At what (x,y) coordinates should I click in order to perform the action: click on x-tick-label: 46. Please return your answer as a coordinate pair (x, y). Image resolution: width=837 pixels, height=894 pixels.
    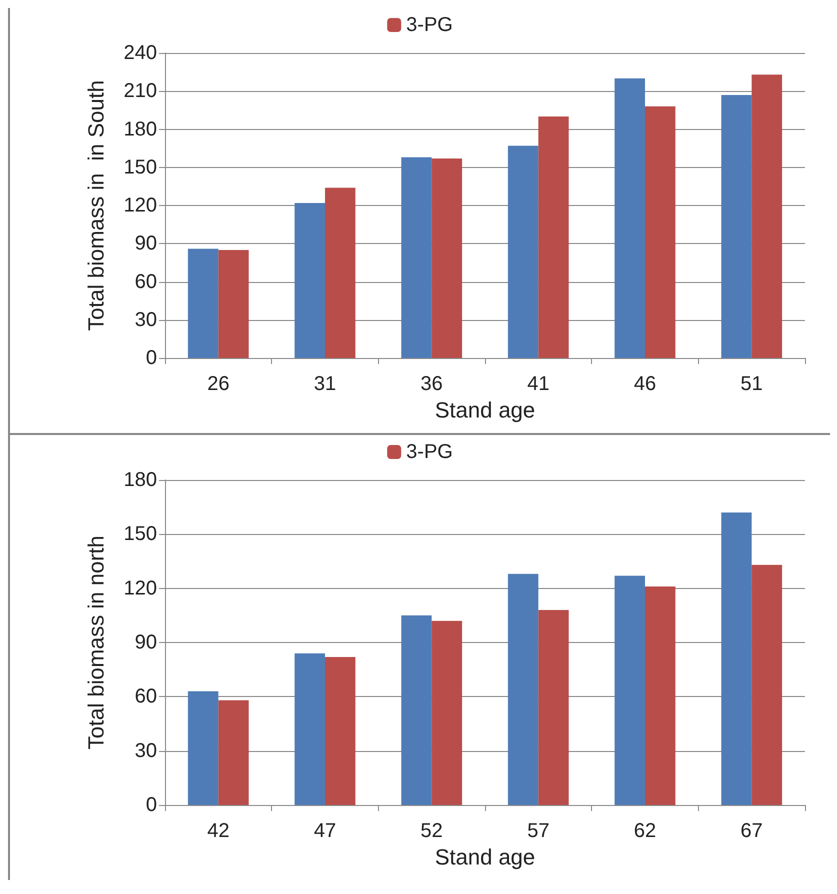
    Looking at the image, I should click on (645, 384).